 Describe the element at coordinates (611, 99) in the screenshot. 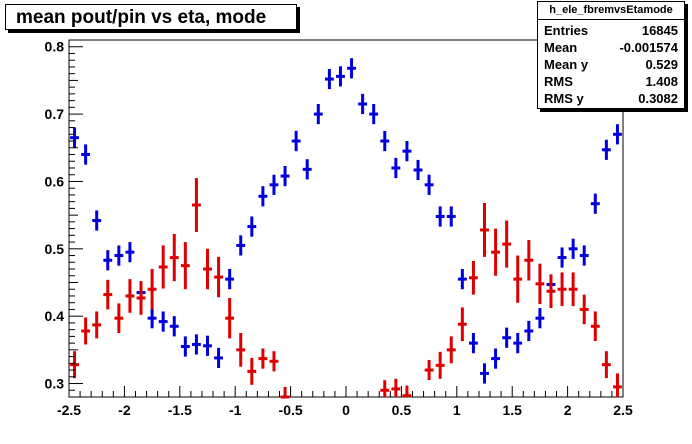

I see `stats-row-rms-y: RMS y 0.3082` at that location.